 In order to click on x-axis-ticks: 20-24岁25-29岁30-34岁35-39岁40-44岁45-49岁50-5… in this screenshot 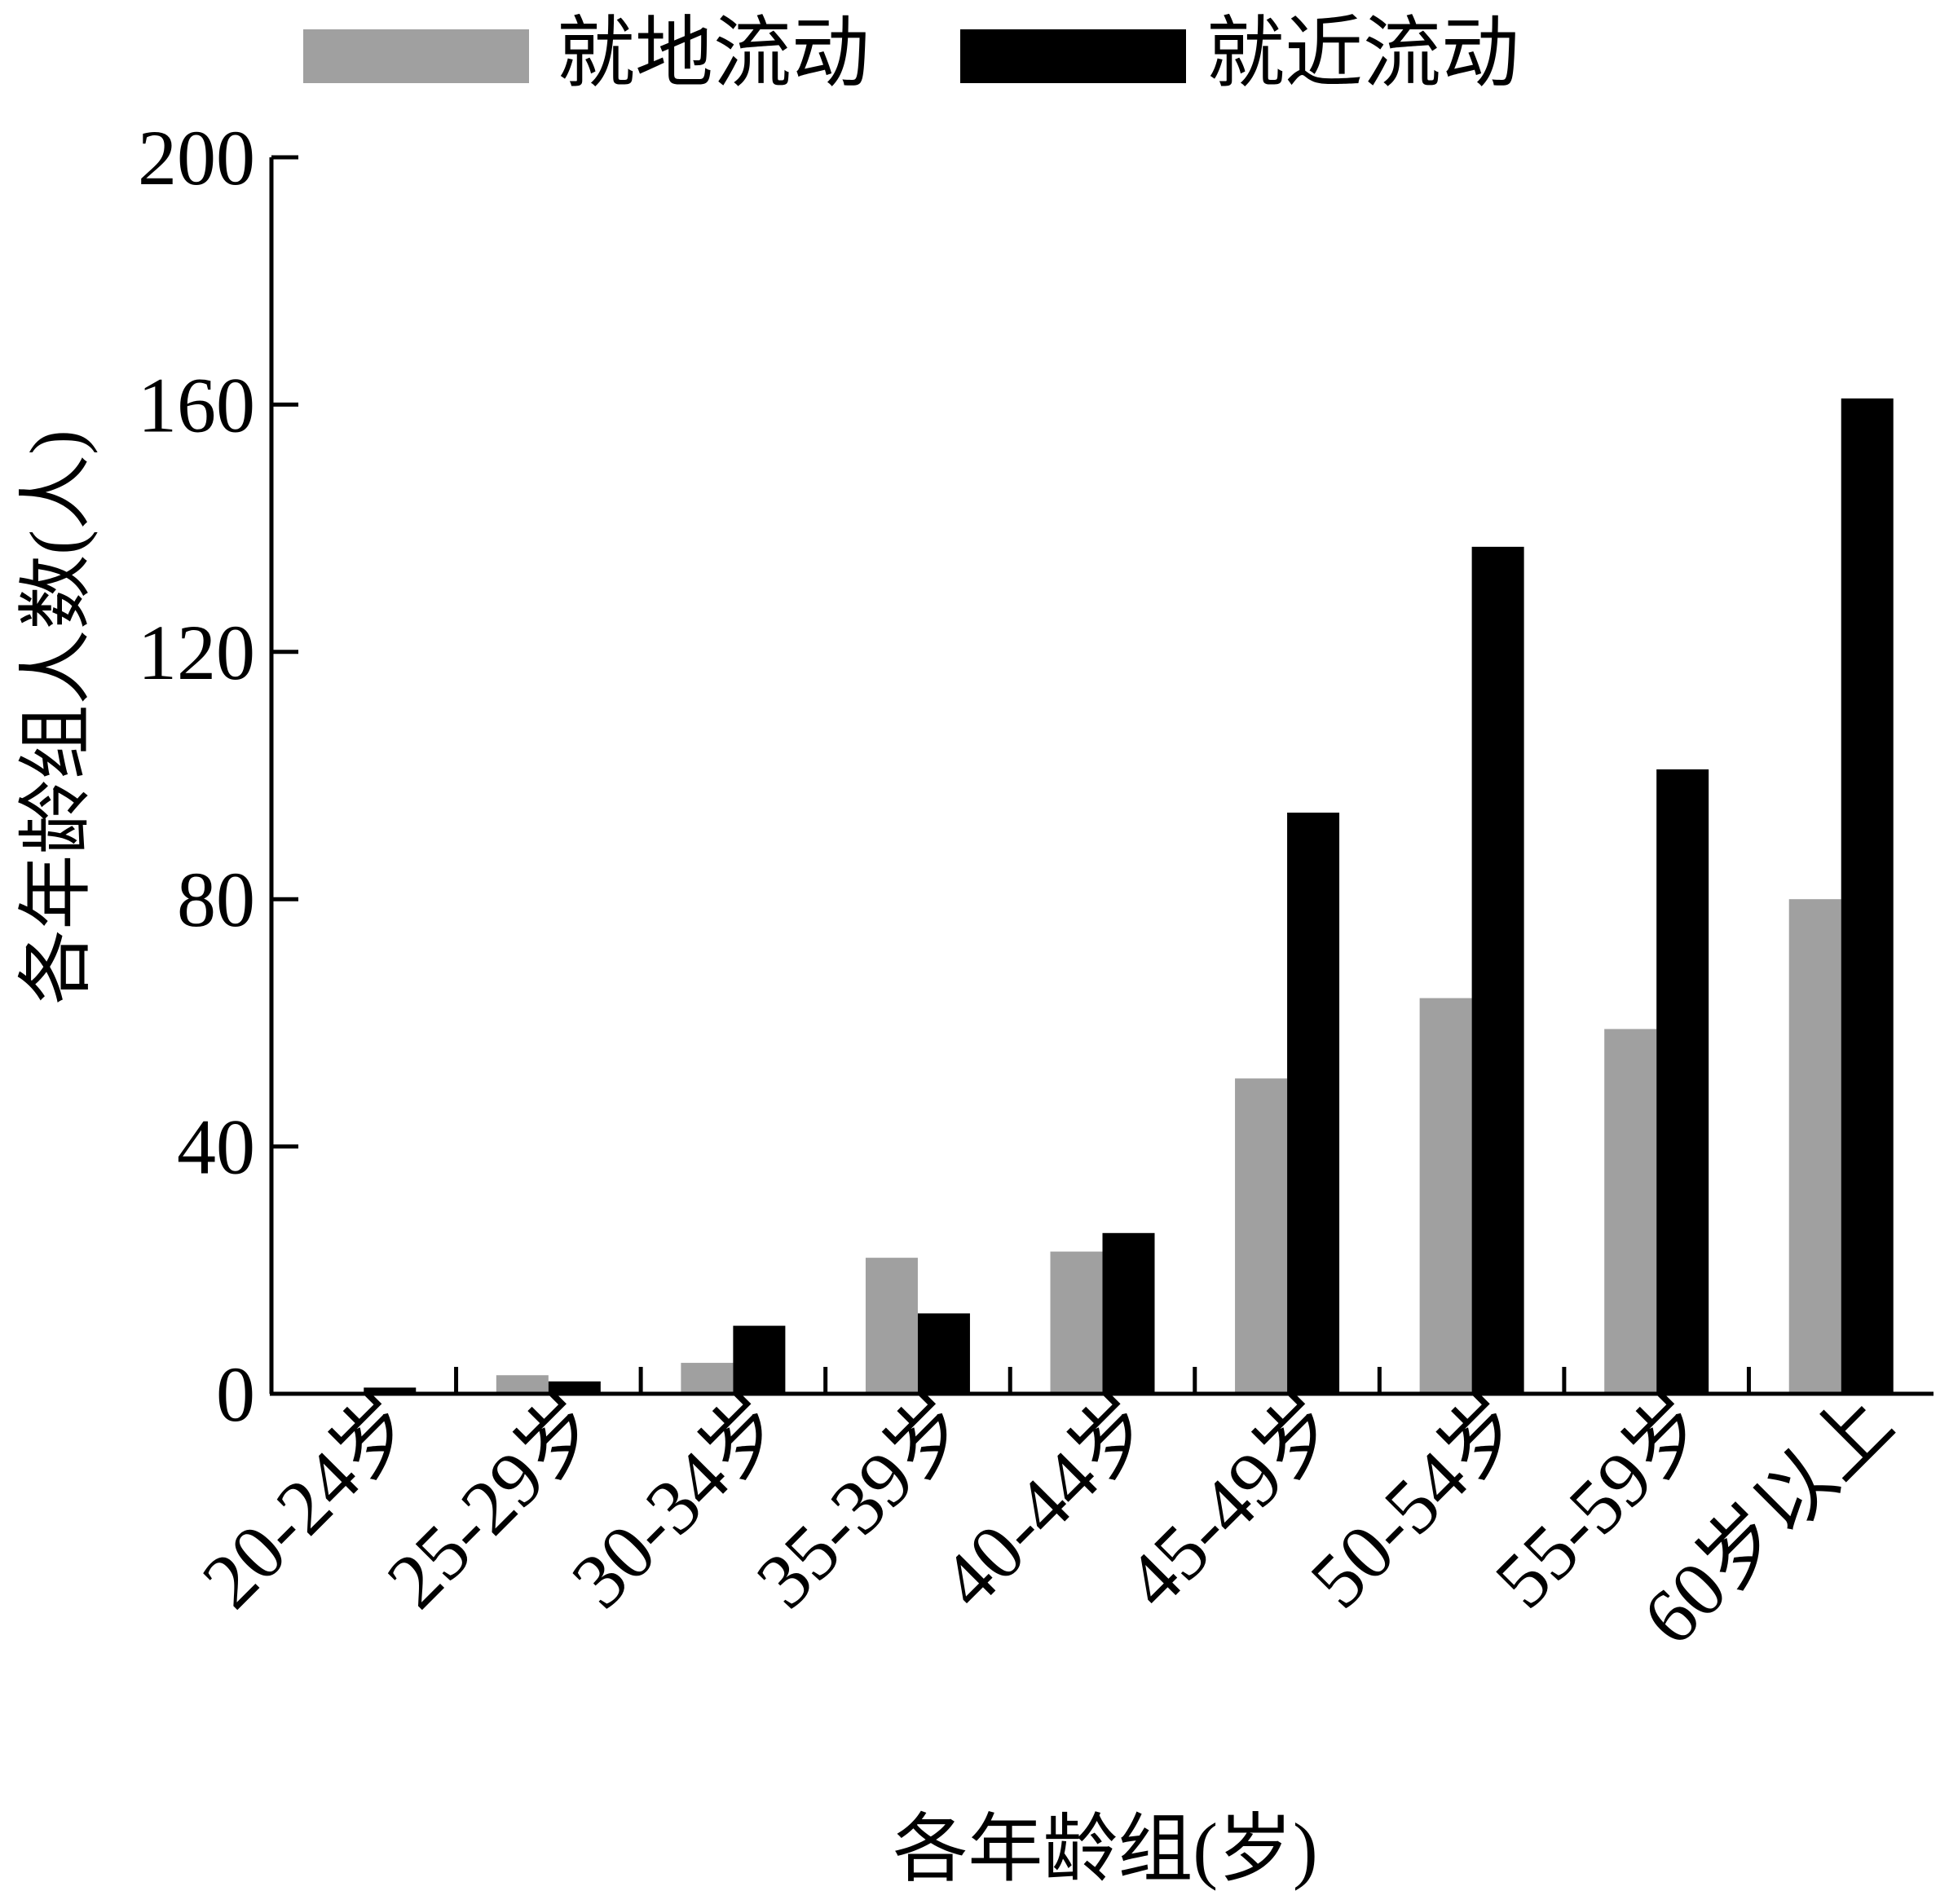, I will do `click(1047, 1514)`.